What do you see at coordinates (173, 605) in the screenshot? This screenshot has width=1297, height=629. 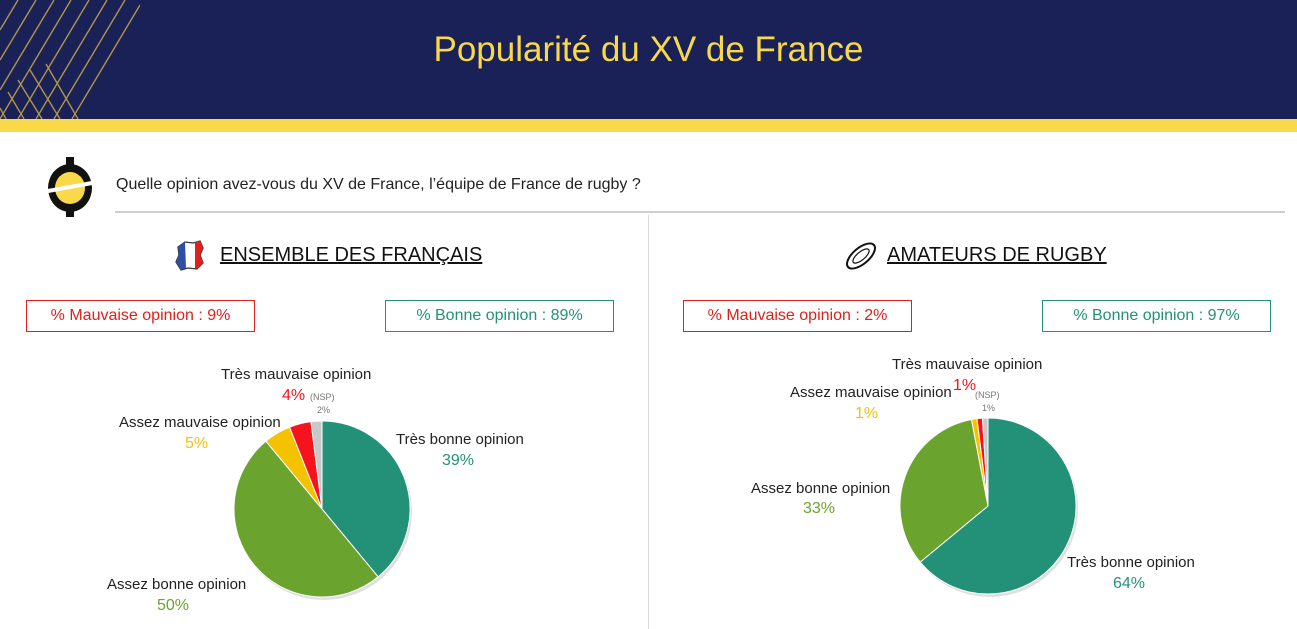 I see `pct-assez-bonne-ensemble: 50%` at bounding box center [173, 605].